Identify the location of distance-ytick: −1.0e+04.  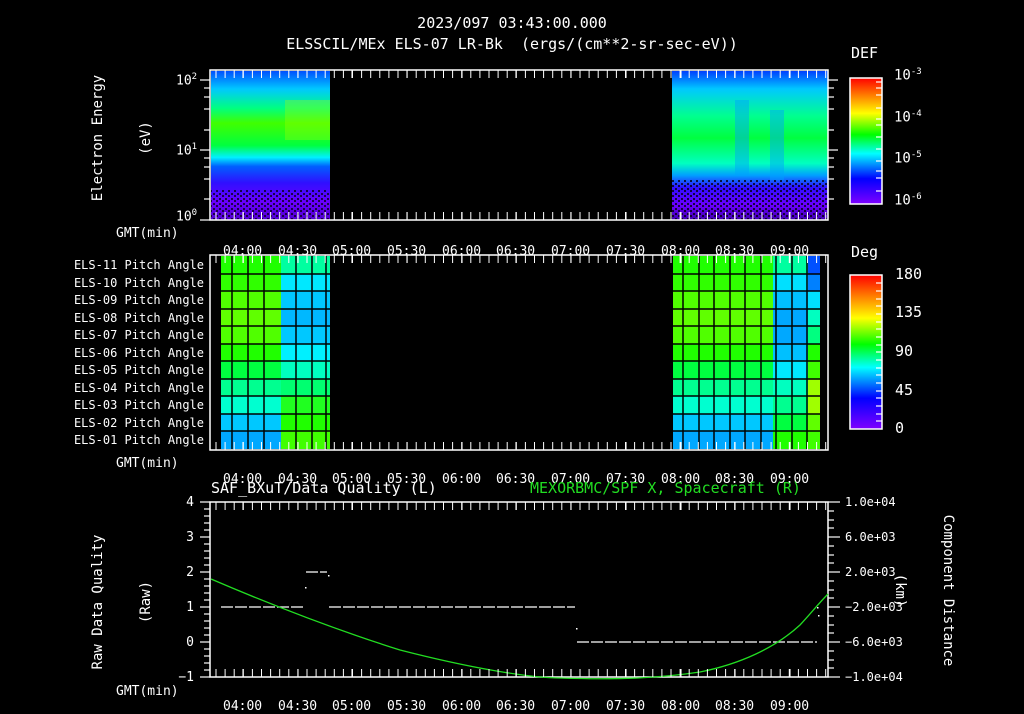
(874, 677).